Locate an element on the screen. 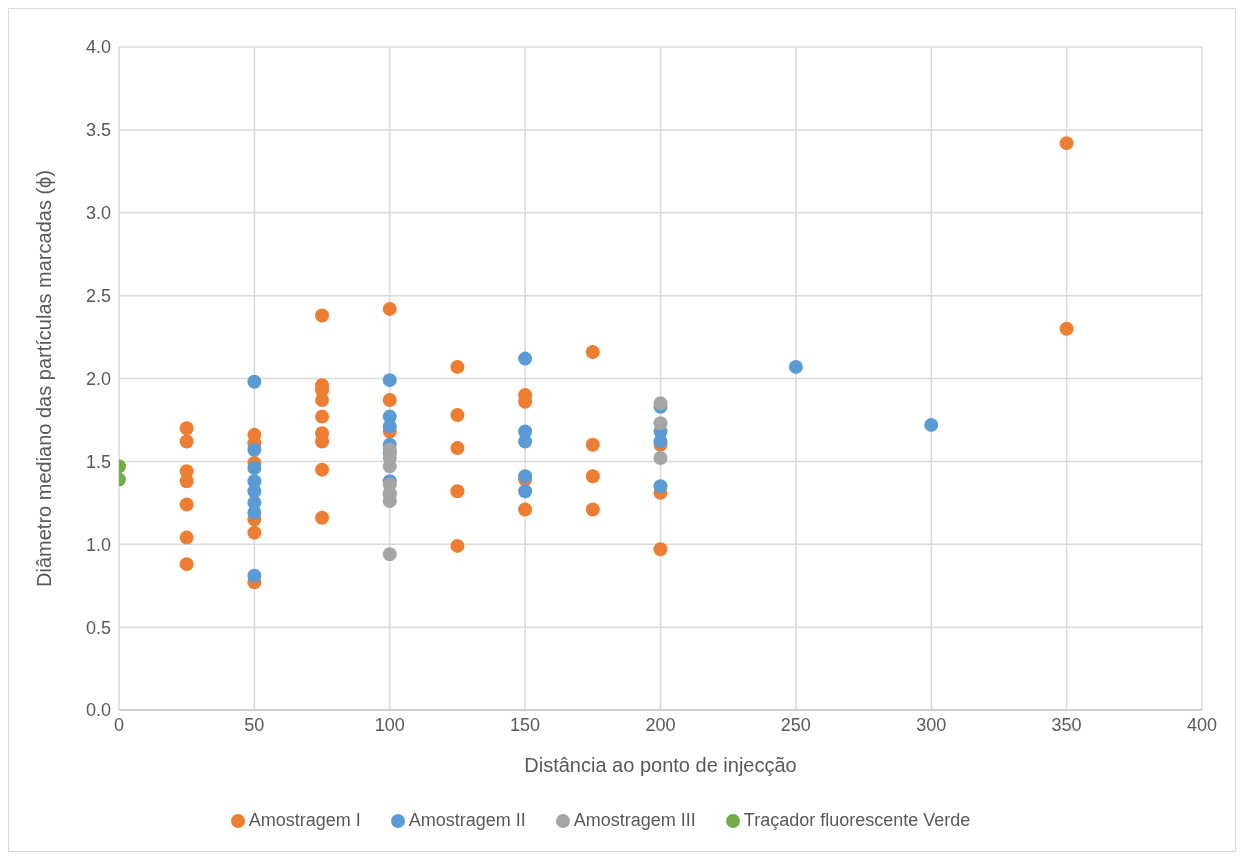  x-tick-label: 250 is located at coordinates (795, 724).